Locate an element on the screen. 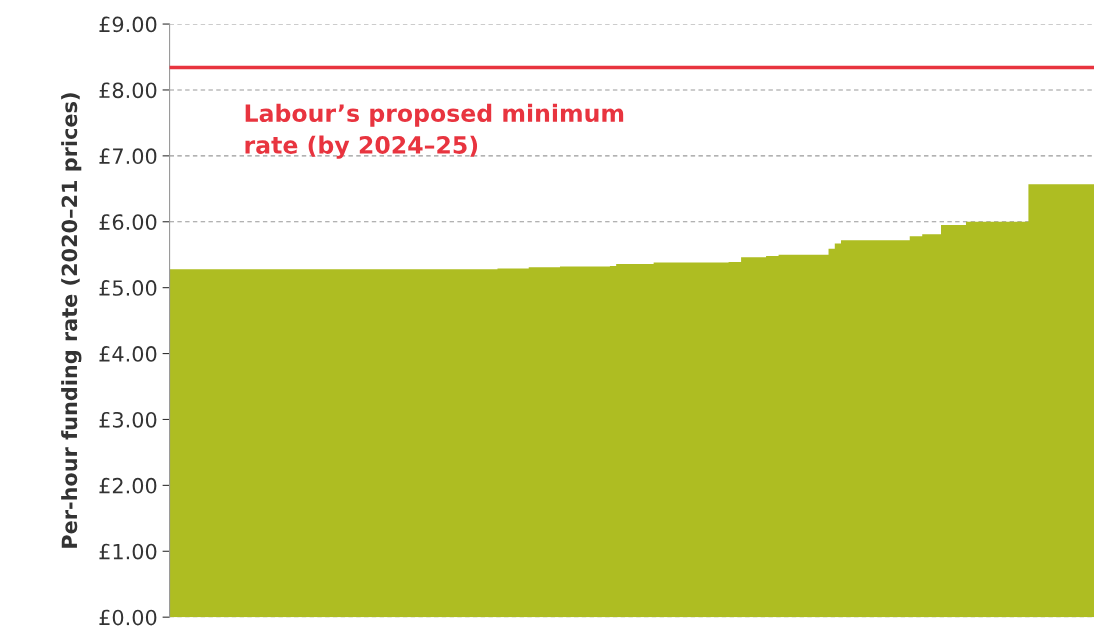 The width and height of the screenshot is (1094, 633). y-tick-label: £2.00 is located at coordinates (128, 485).